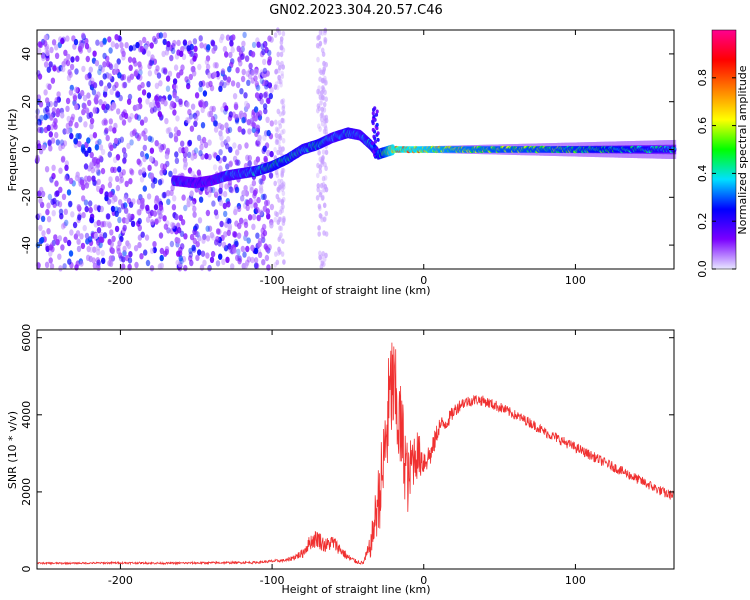 Image resolution: width=750 pixels, height=600 pixels. Describe the element at coordinates (742, 149) in the screenshot. I see `colorbar-label: Normalized spectral amplitude` at that location.